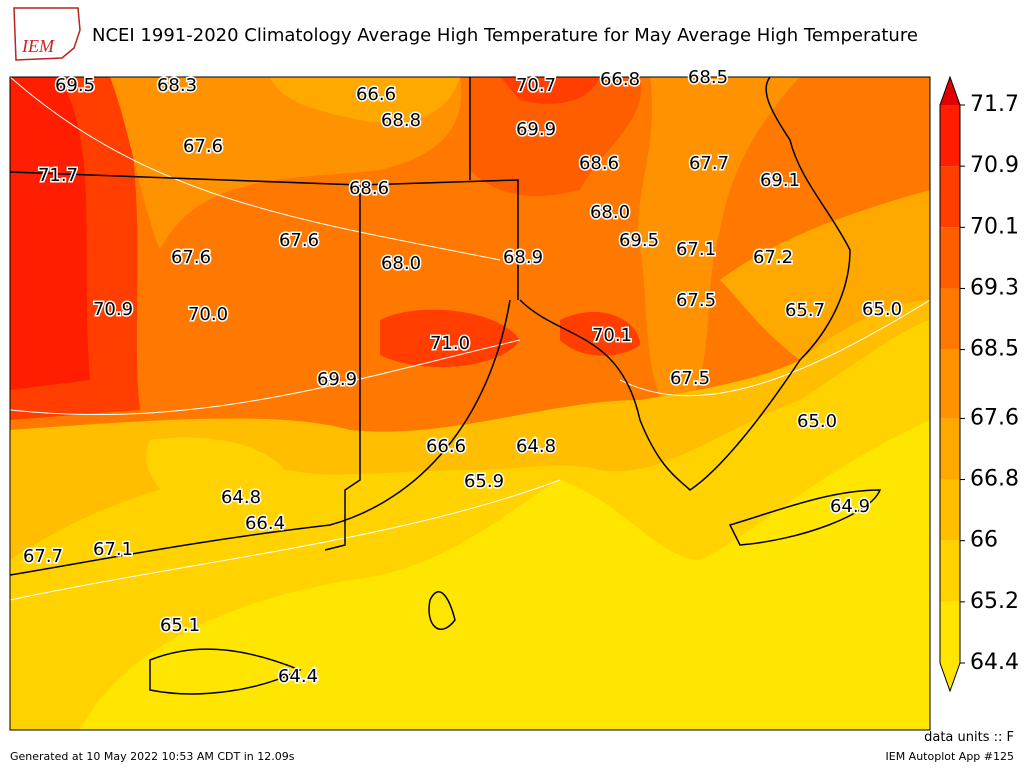 The image size is (1024, 768). What do you see at coordinates (979, 384) in the screenshot?
I see `colorbar: 64.4 65.2 66 66.8 67.6 68.5 69.3 70.1 70.9 71.7` at bounding box center [979, 384].